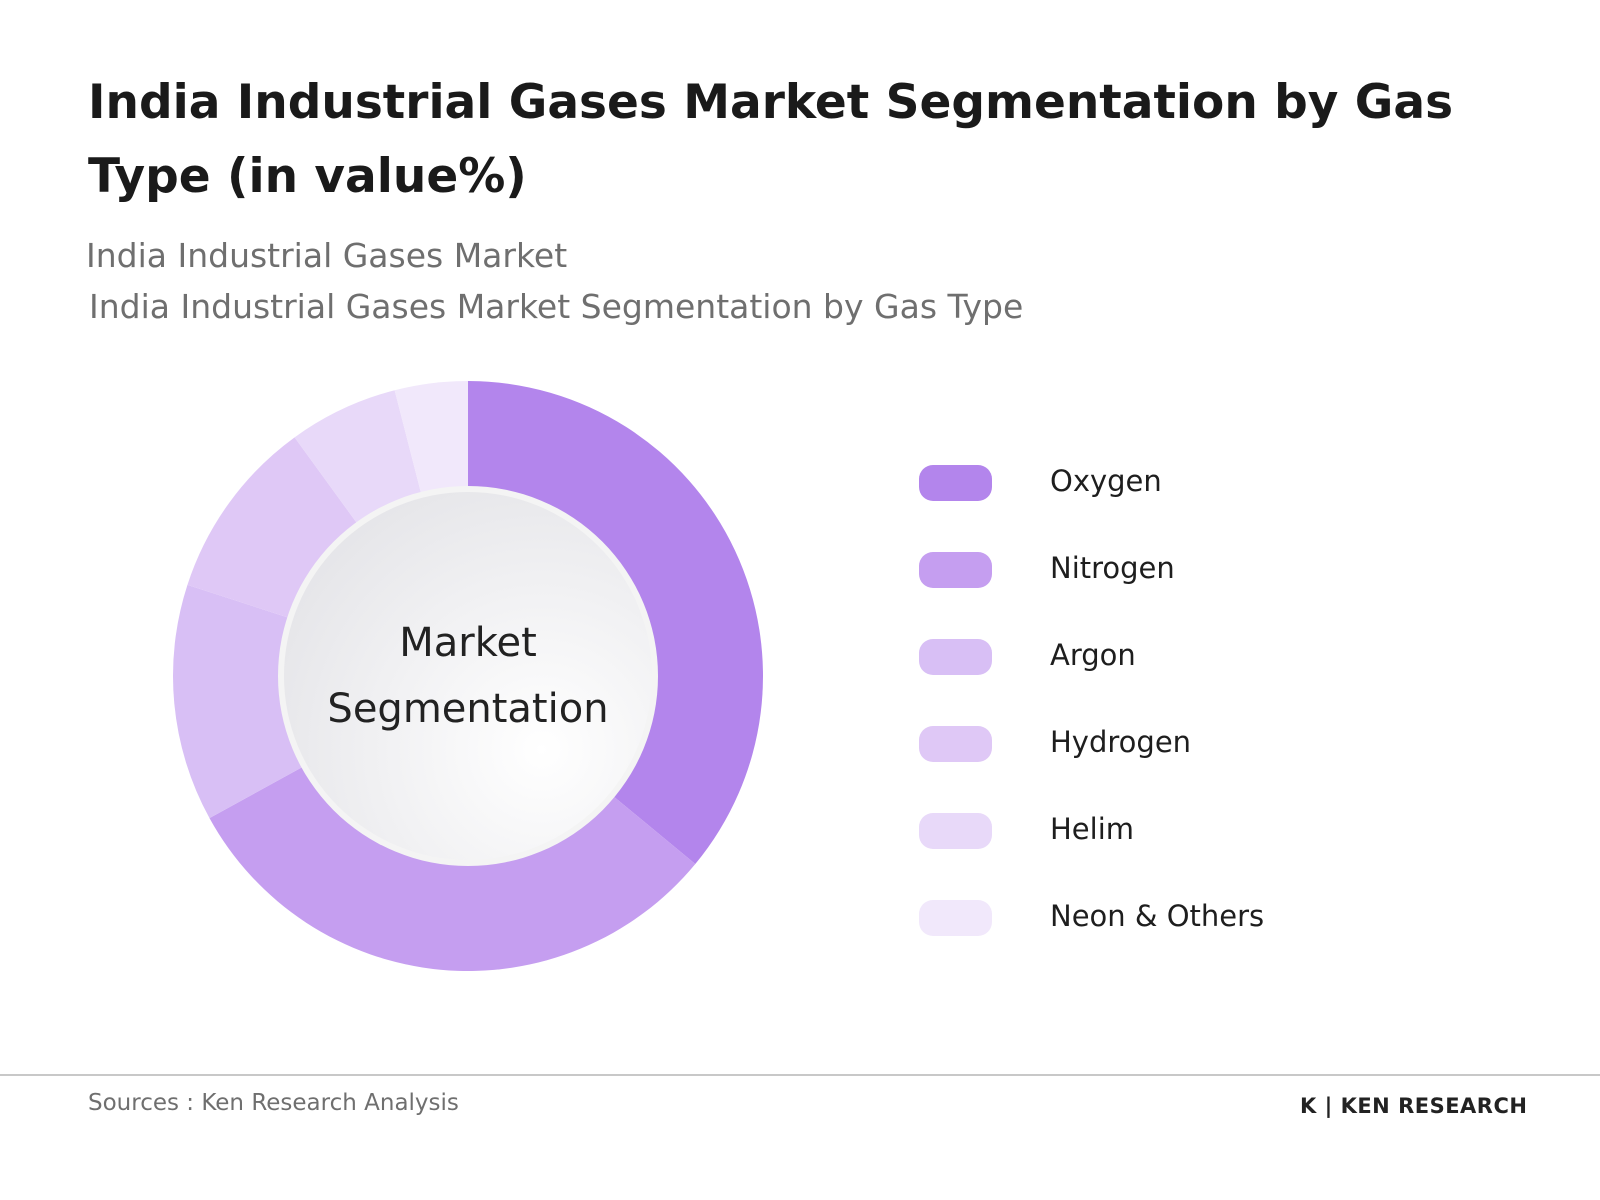  What do you see at coordinates (1106, 481) in the screenshot?
I see `legend-label: Oxygen` at bounding box center [1106, 481].